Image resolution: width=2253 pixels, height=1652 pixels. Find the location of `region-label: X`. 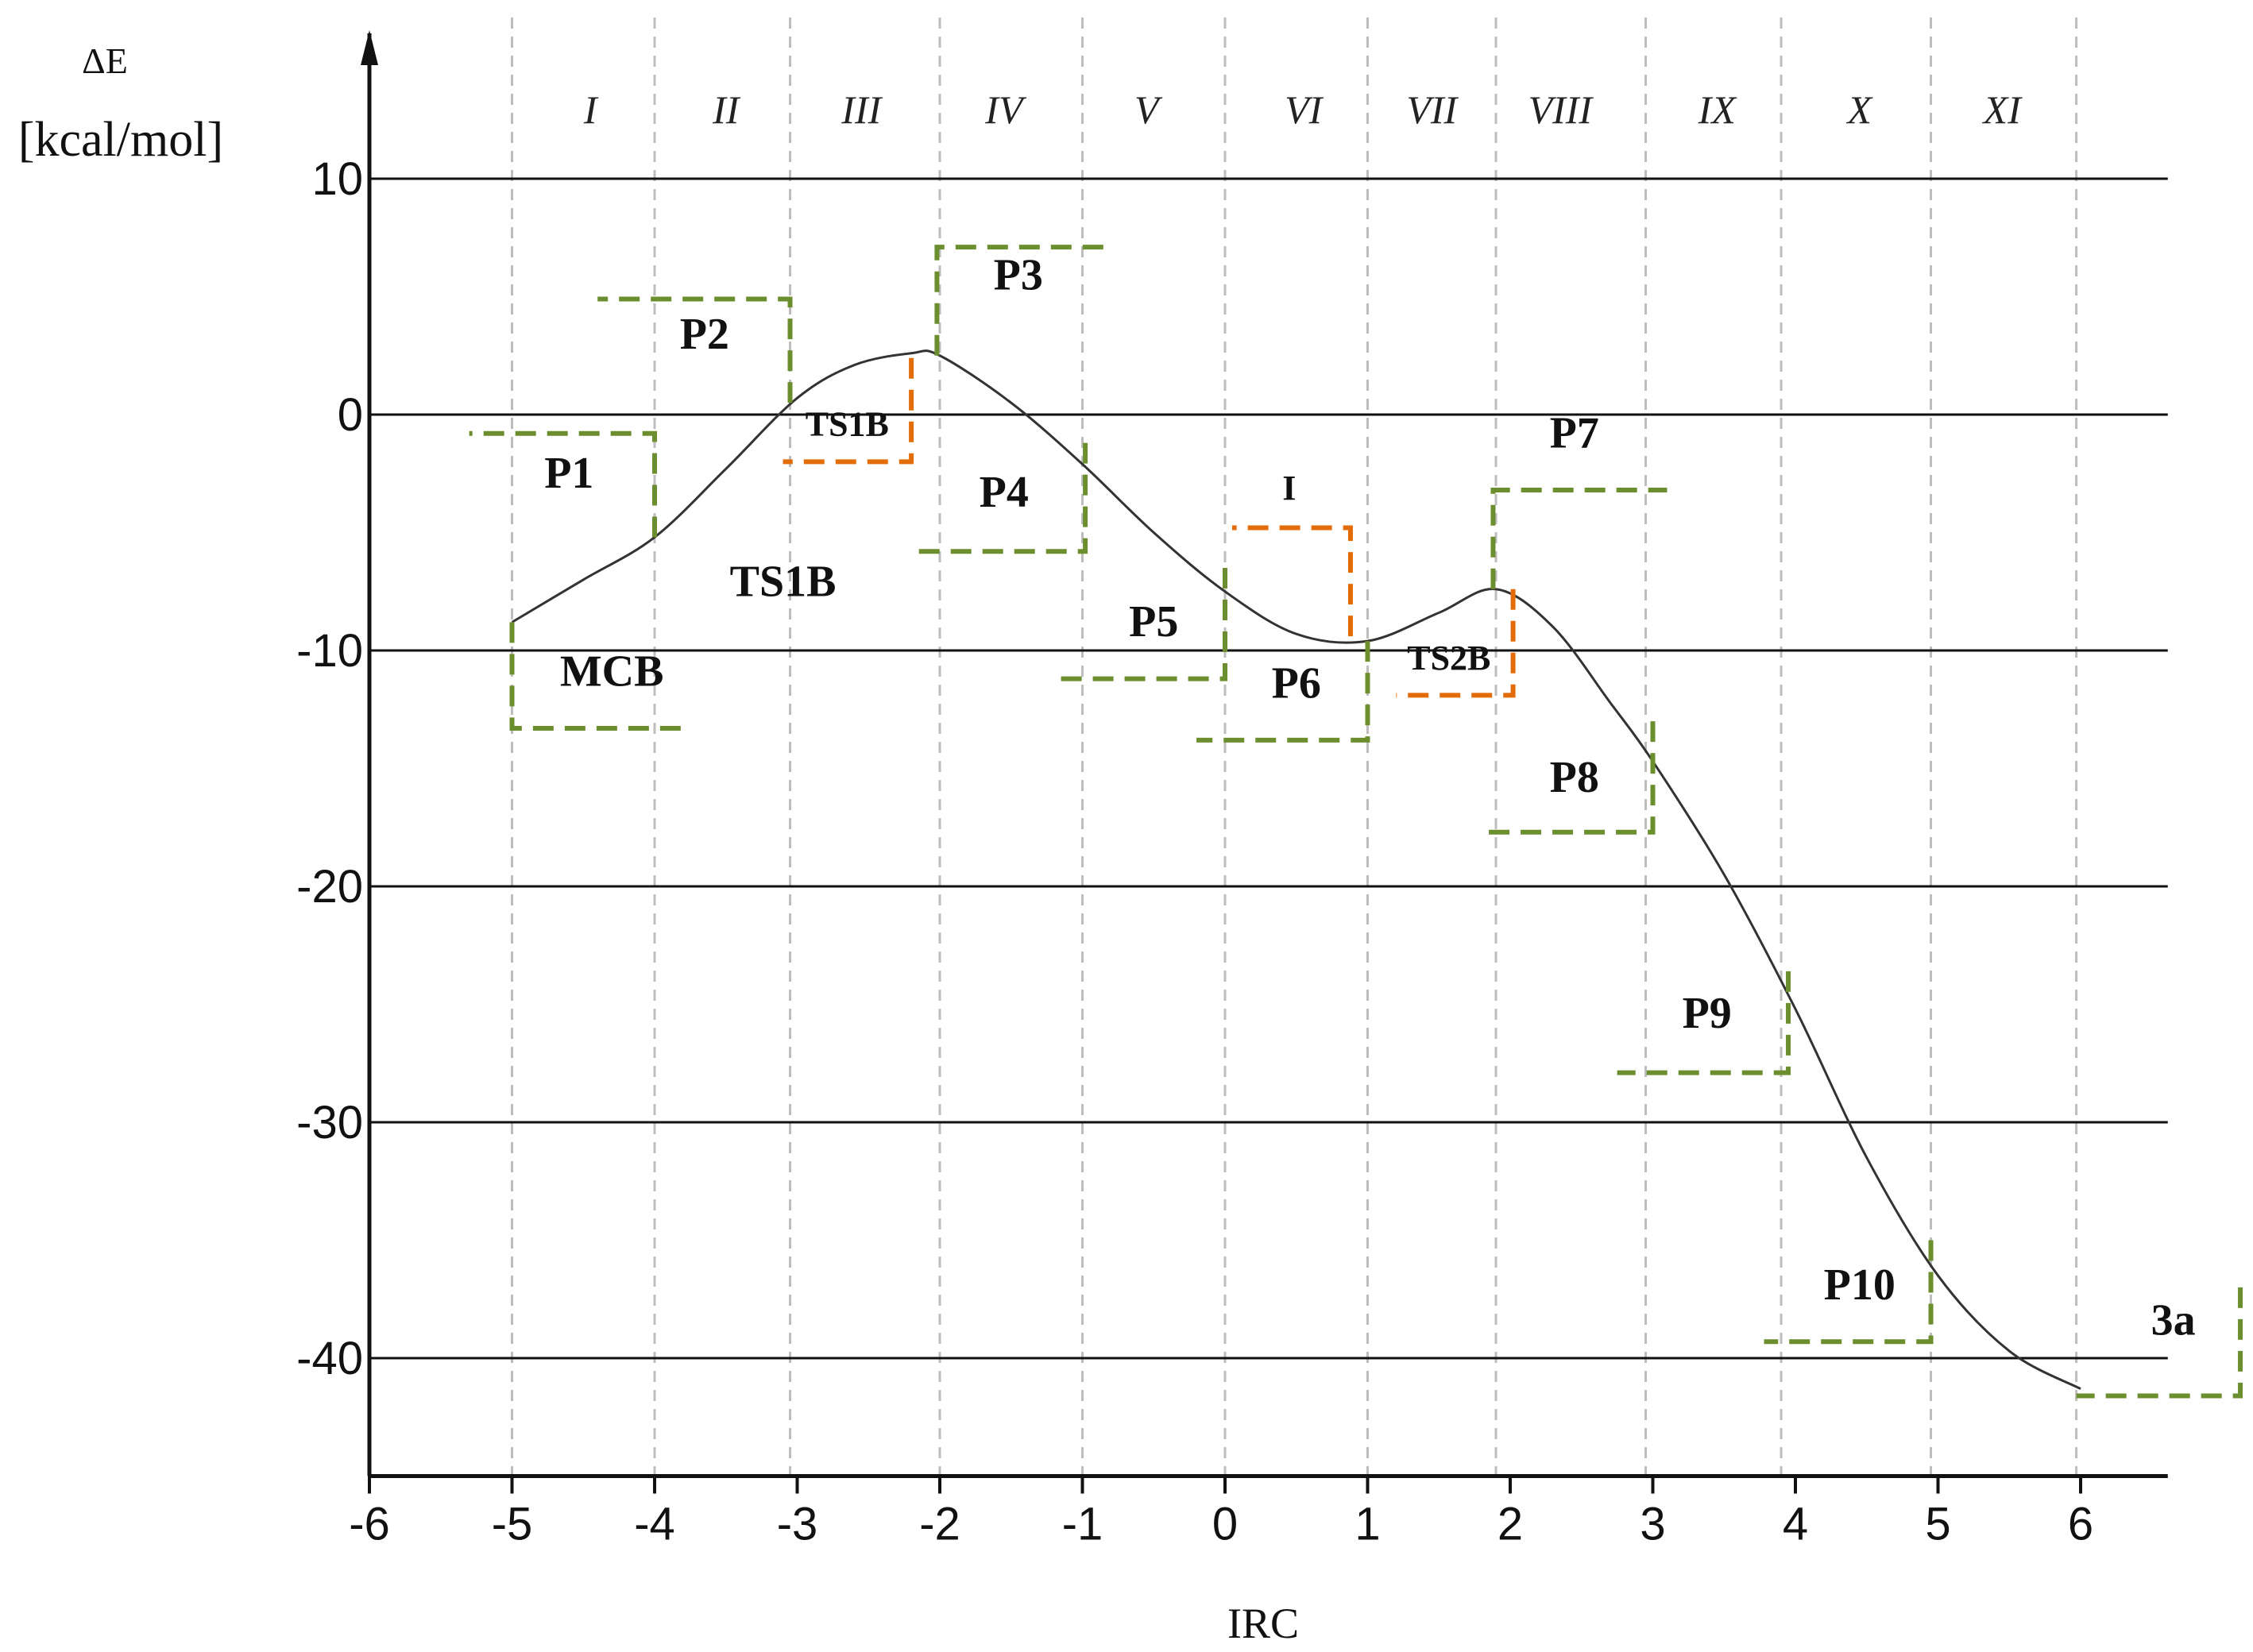

region-label: X is located at coordinates (1860, 109).